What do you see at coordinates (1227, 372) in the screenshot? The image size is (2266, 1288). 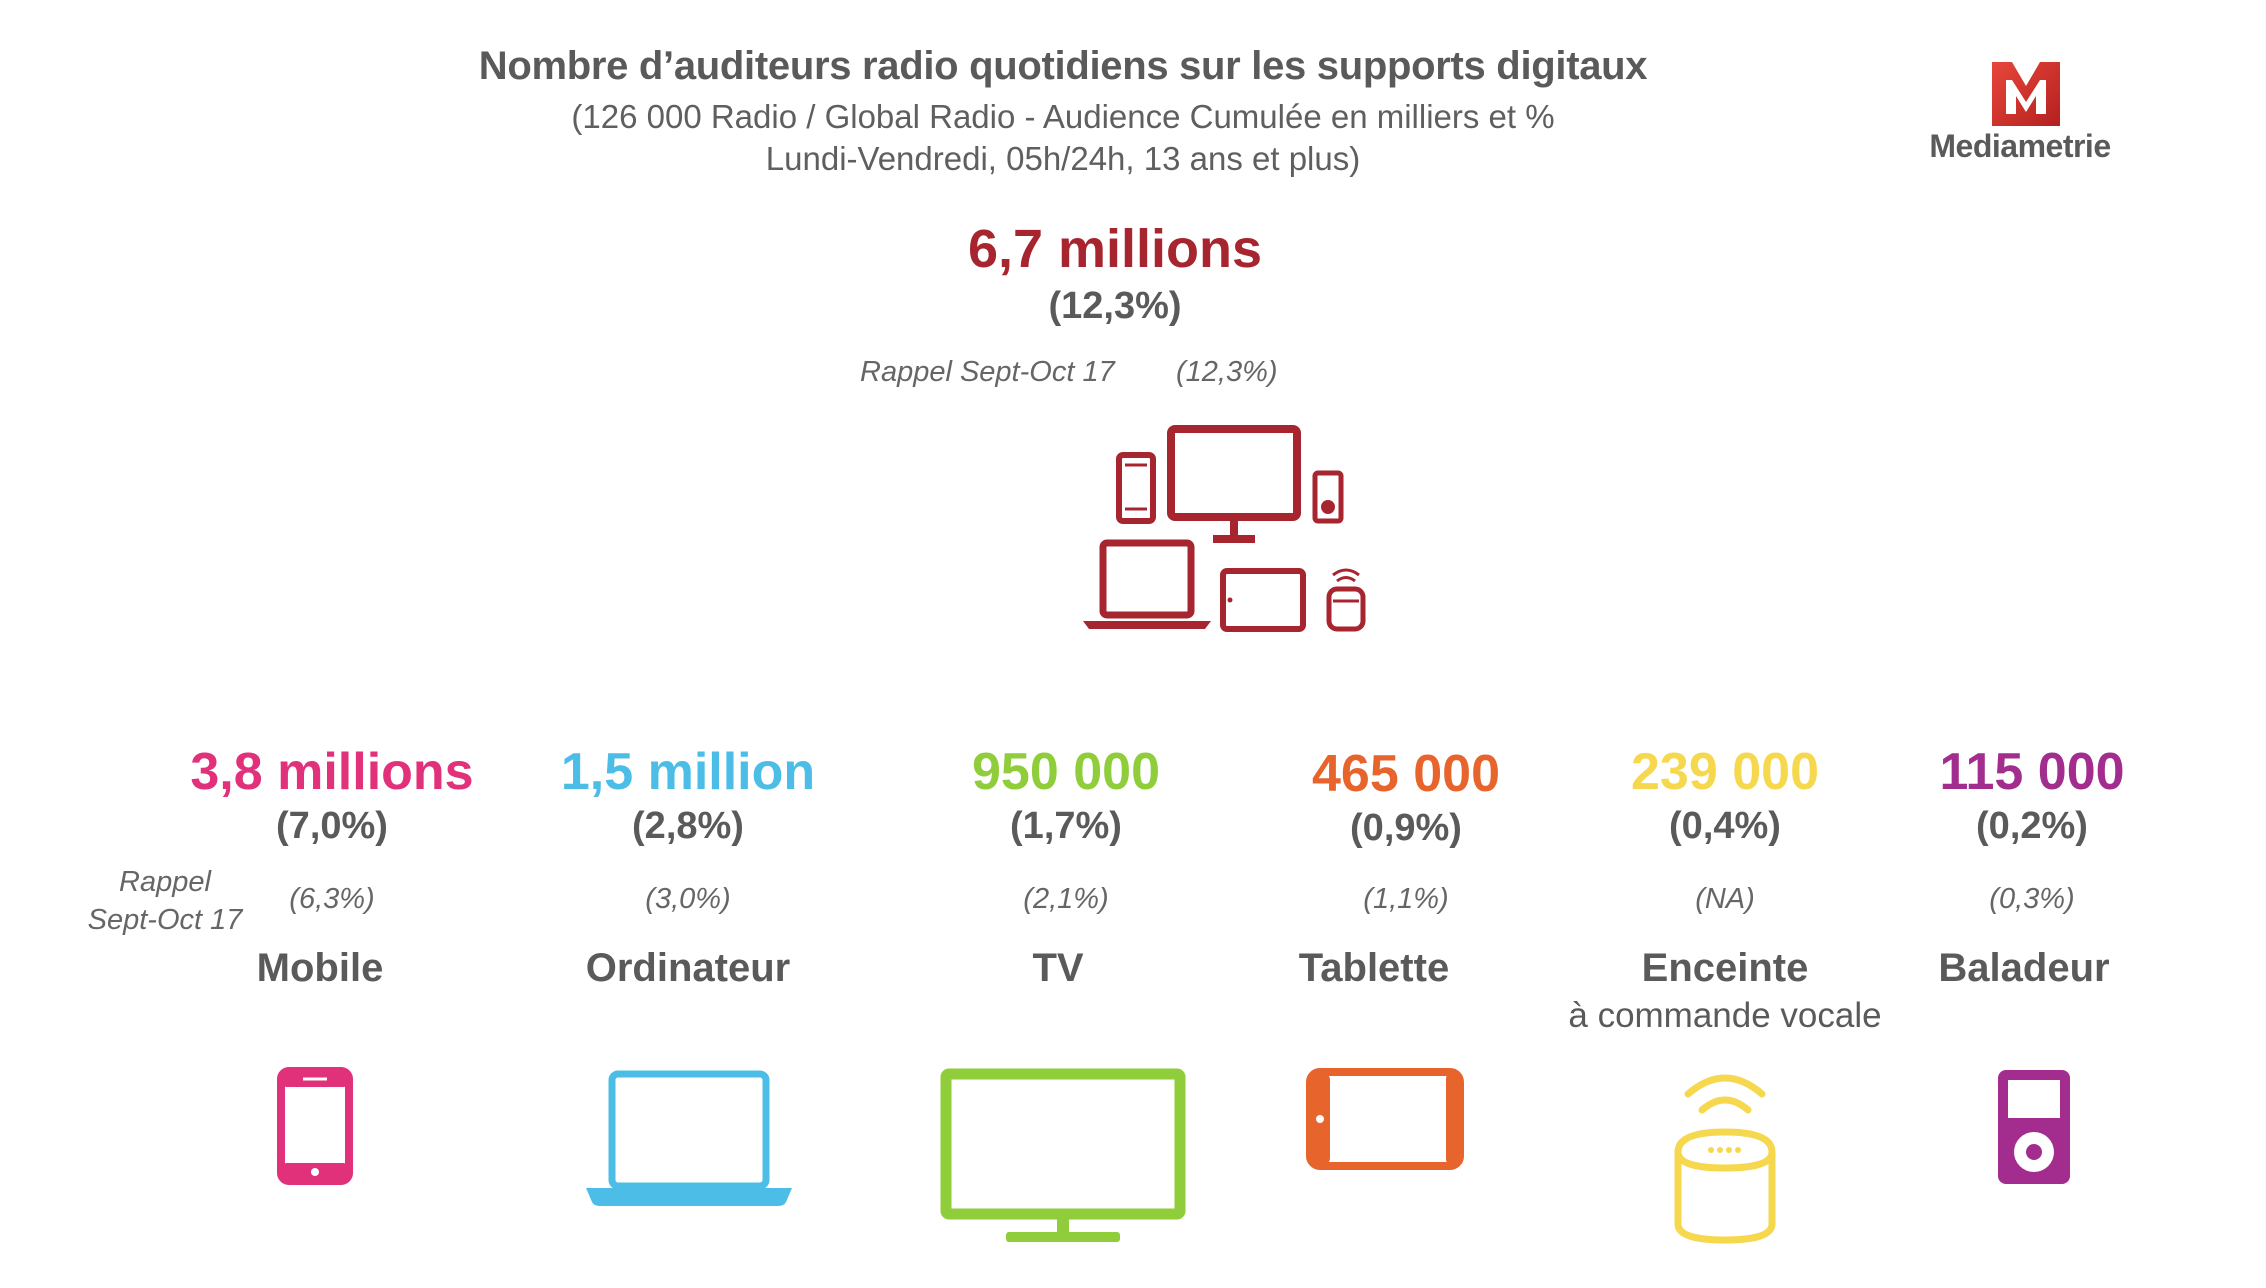 I see `total-recall-pct: (12,3%)` at bounding box center [1227, 372].